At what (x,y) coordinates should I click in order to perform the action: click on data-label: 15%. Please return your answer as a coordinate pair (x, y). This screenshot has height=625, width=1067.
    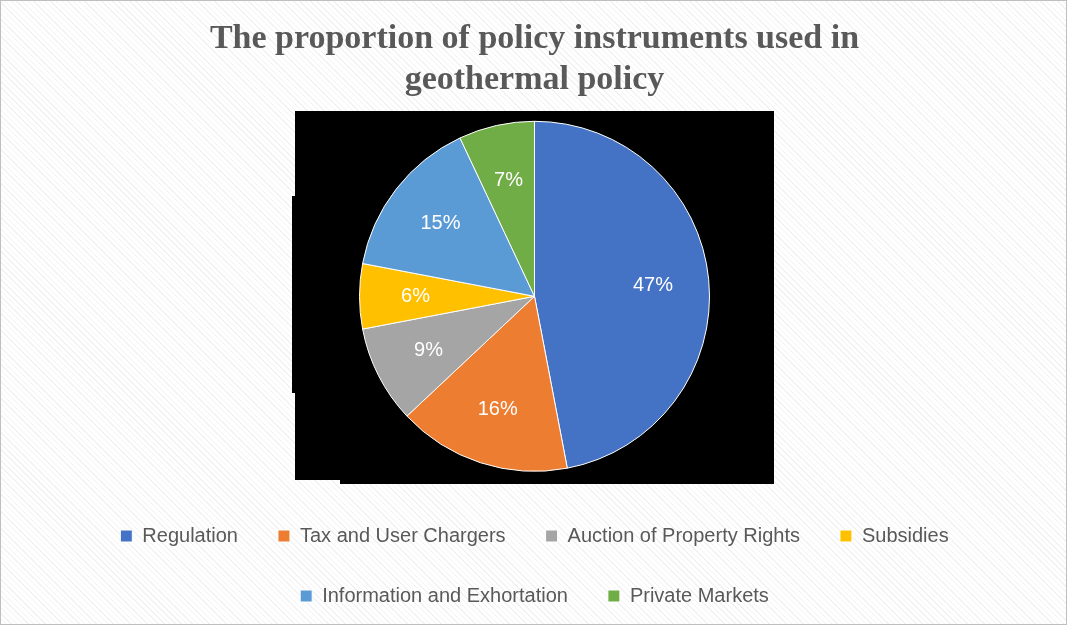
    Looking at the image, I should click on (440, 221).